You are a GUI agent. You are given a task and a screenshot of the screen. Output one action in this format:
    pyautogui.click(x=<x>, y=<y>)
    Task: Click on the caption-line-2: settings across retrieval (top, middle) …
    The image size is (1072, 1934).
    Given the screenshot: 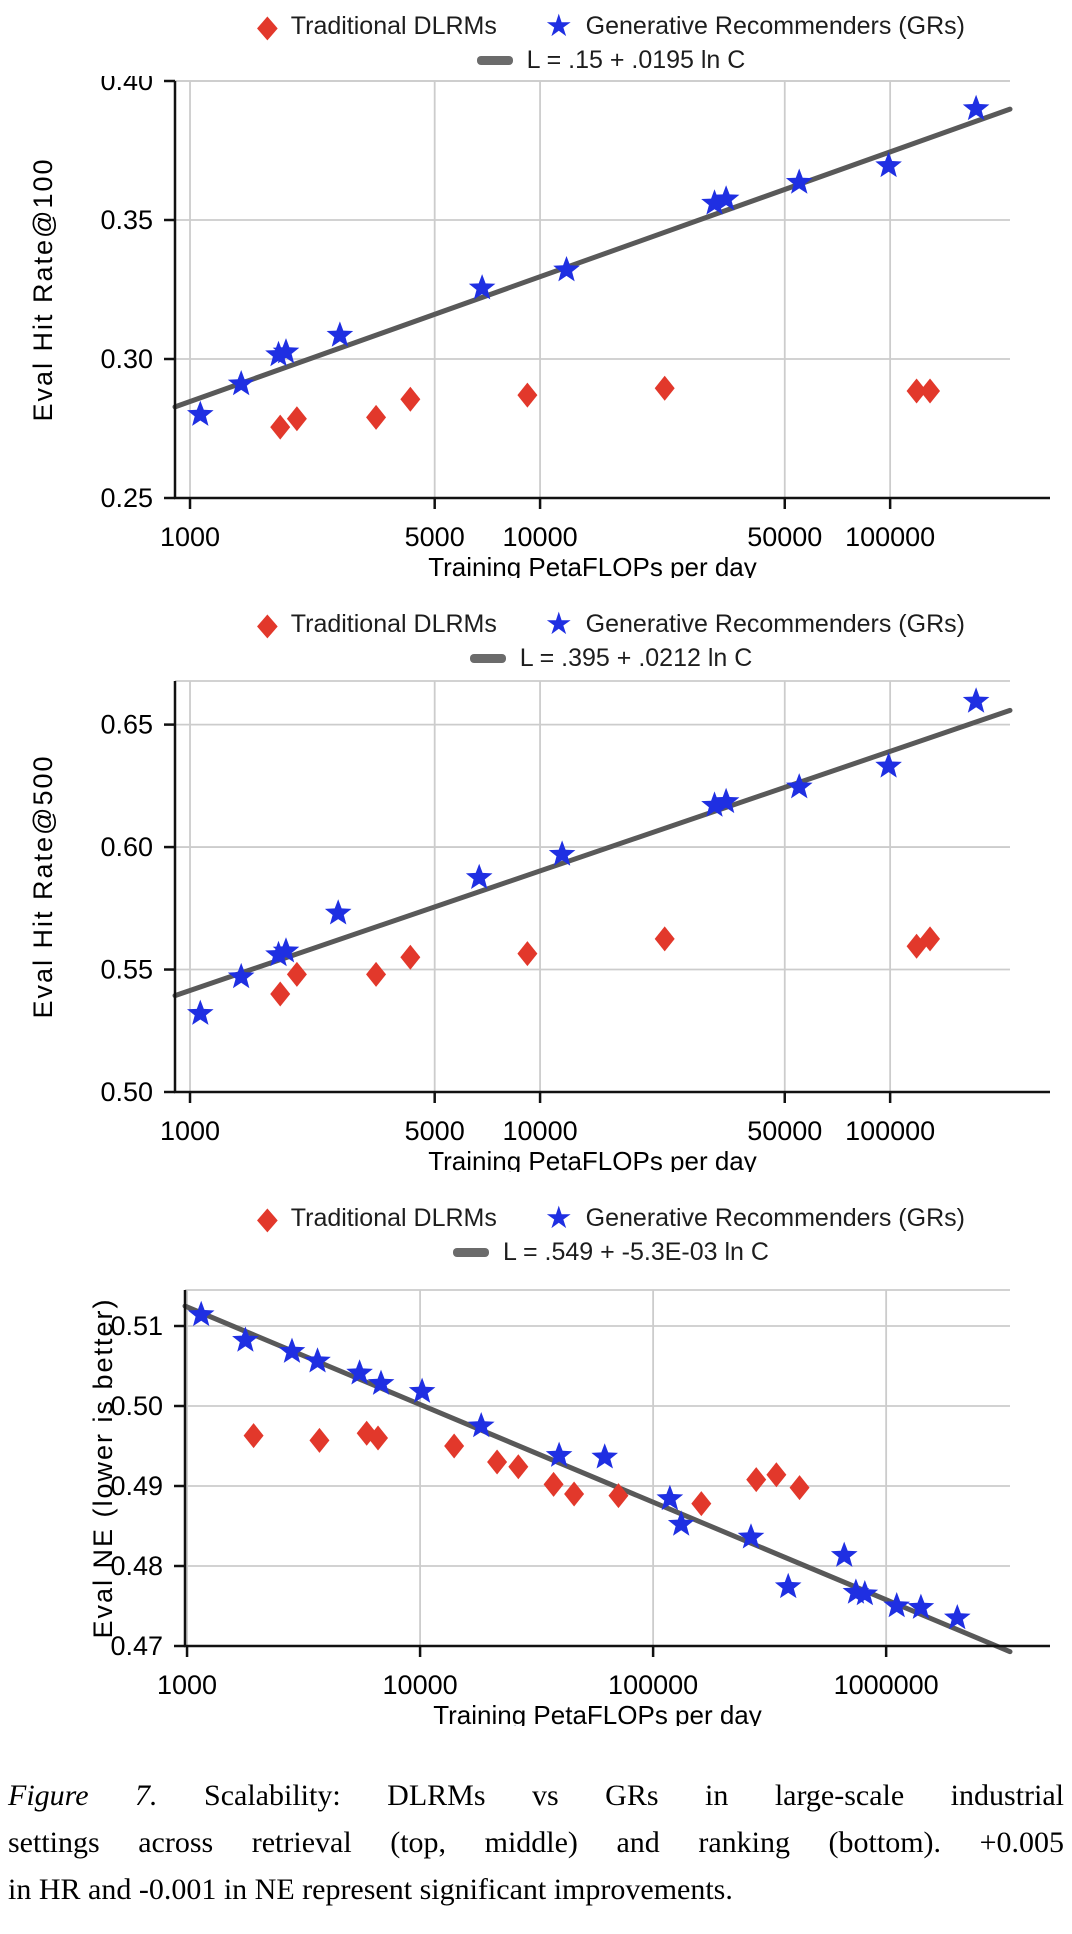 What is the action you would take?
    pyautogui.click(x=536, y=1842)
    